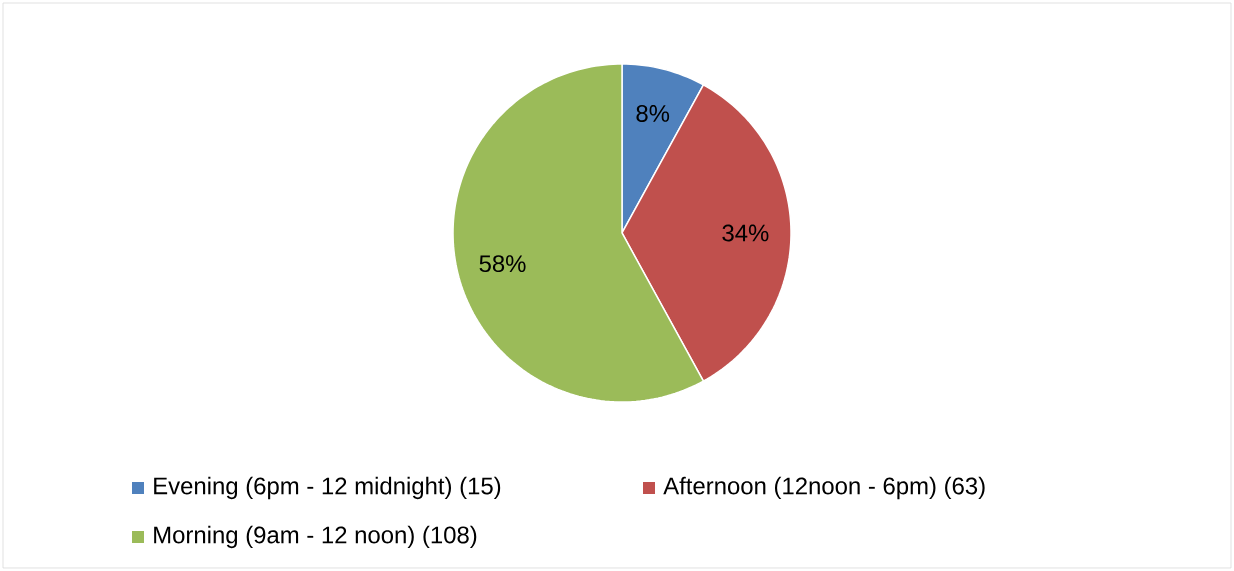  What do you see at coordinates (315, 537) in the screenshot?
I see `legend-label: Morning (9am - 12 noon) (108)` at bounding box center [315, 537].